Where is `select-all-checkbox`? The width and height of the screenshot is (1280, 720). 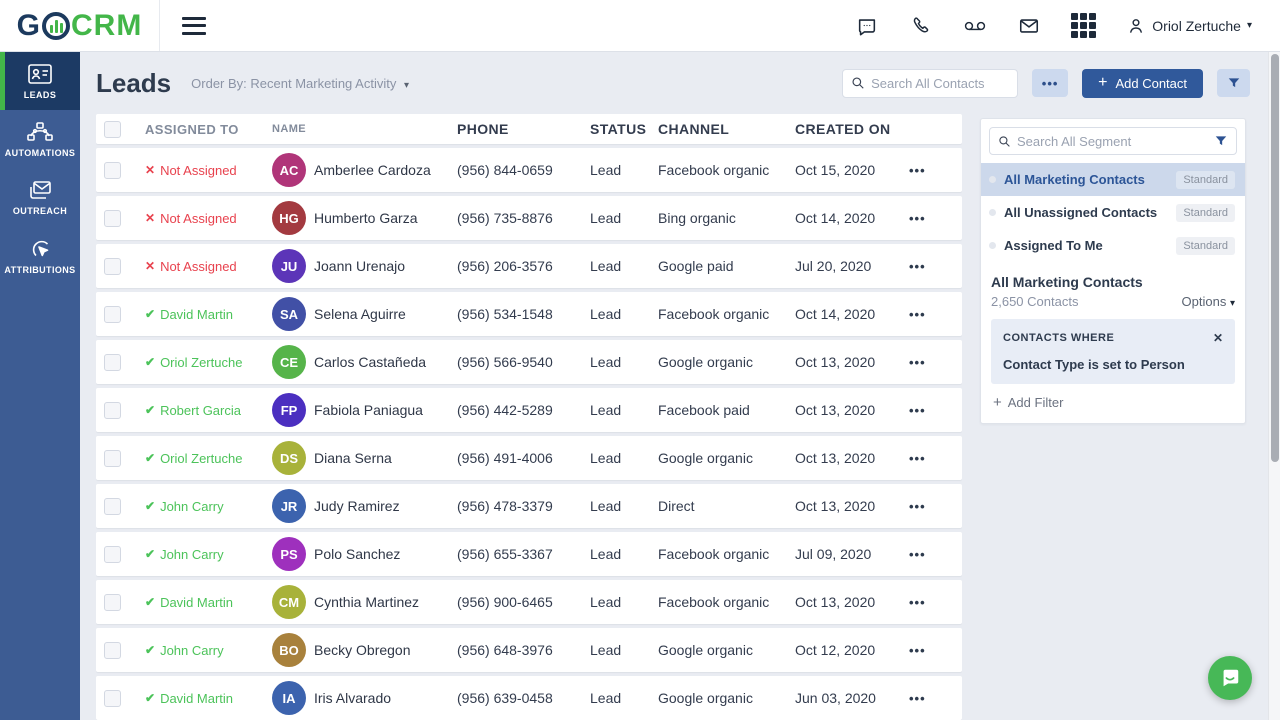
select-all-checkbox is located at coordinates (112, 129).